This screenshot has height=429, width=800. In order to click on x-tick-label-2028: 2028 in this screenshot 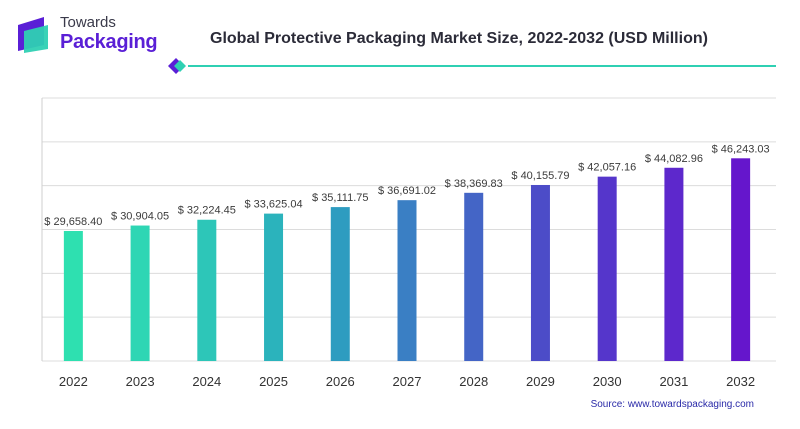, I will do `click(473, 381)`.